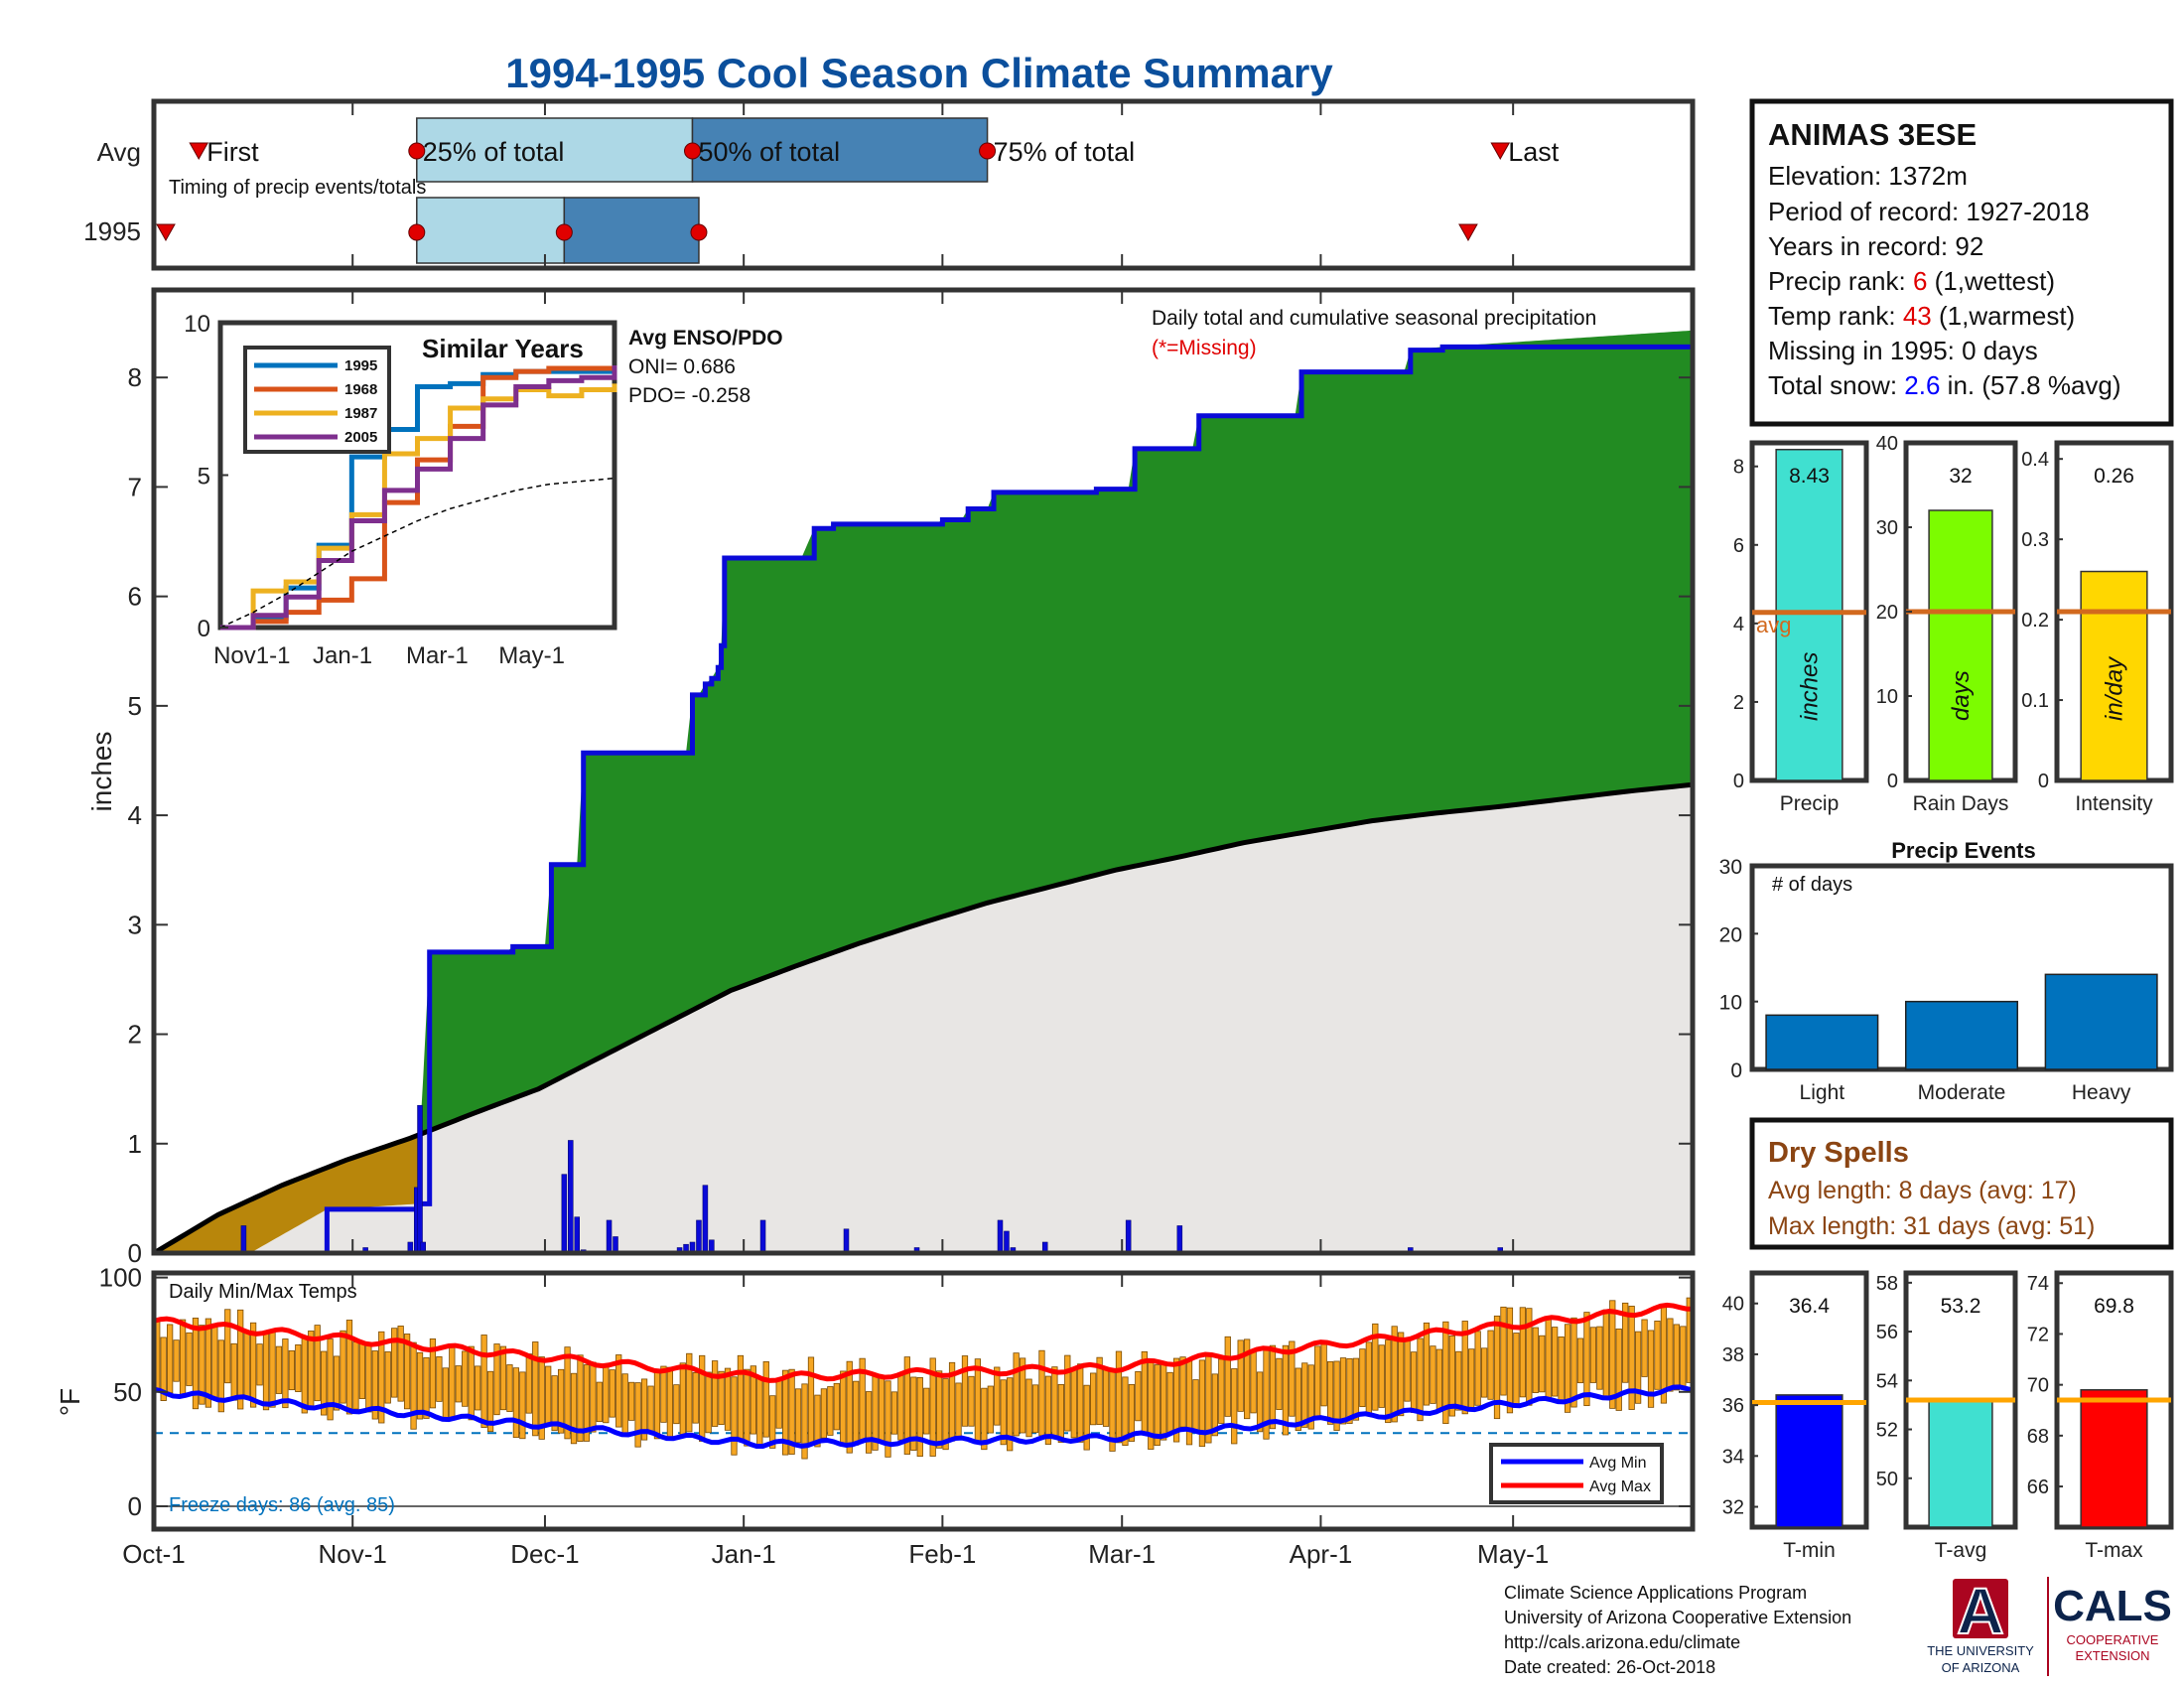 The height and width of the screenshot is (1688, 2184). Describe the element at coordinates (1911, 281) in the screenshot. I see `station-precip-rank: Precip rank: 6 (1,wettest)` at that location.